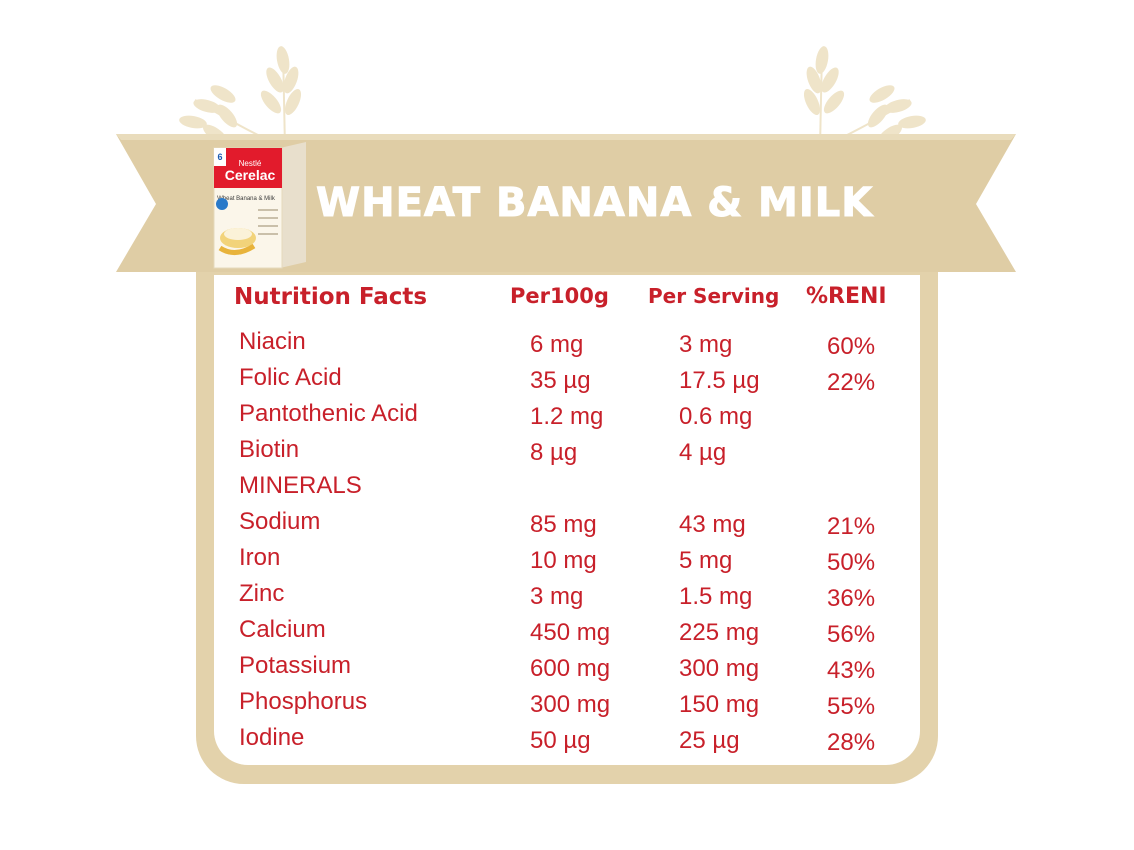 The width and height of the screenshot is (1134, 850). Describe the element at coordinates (703, 452) in the screenshot. I see `value-per-serving: 4 µg` at that location.